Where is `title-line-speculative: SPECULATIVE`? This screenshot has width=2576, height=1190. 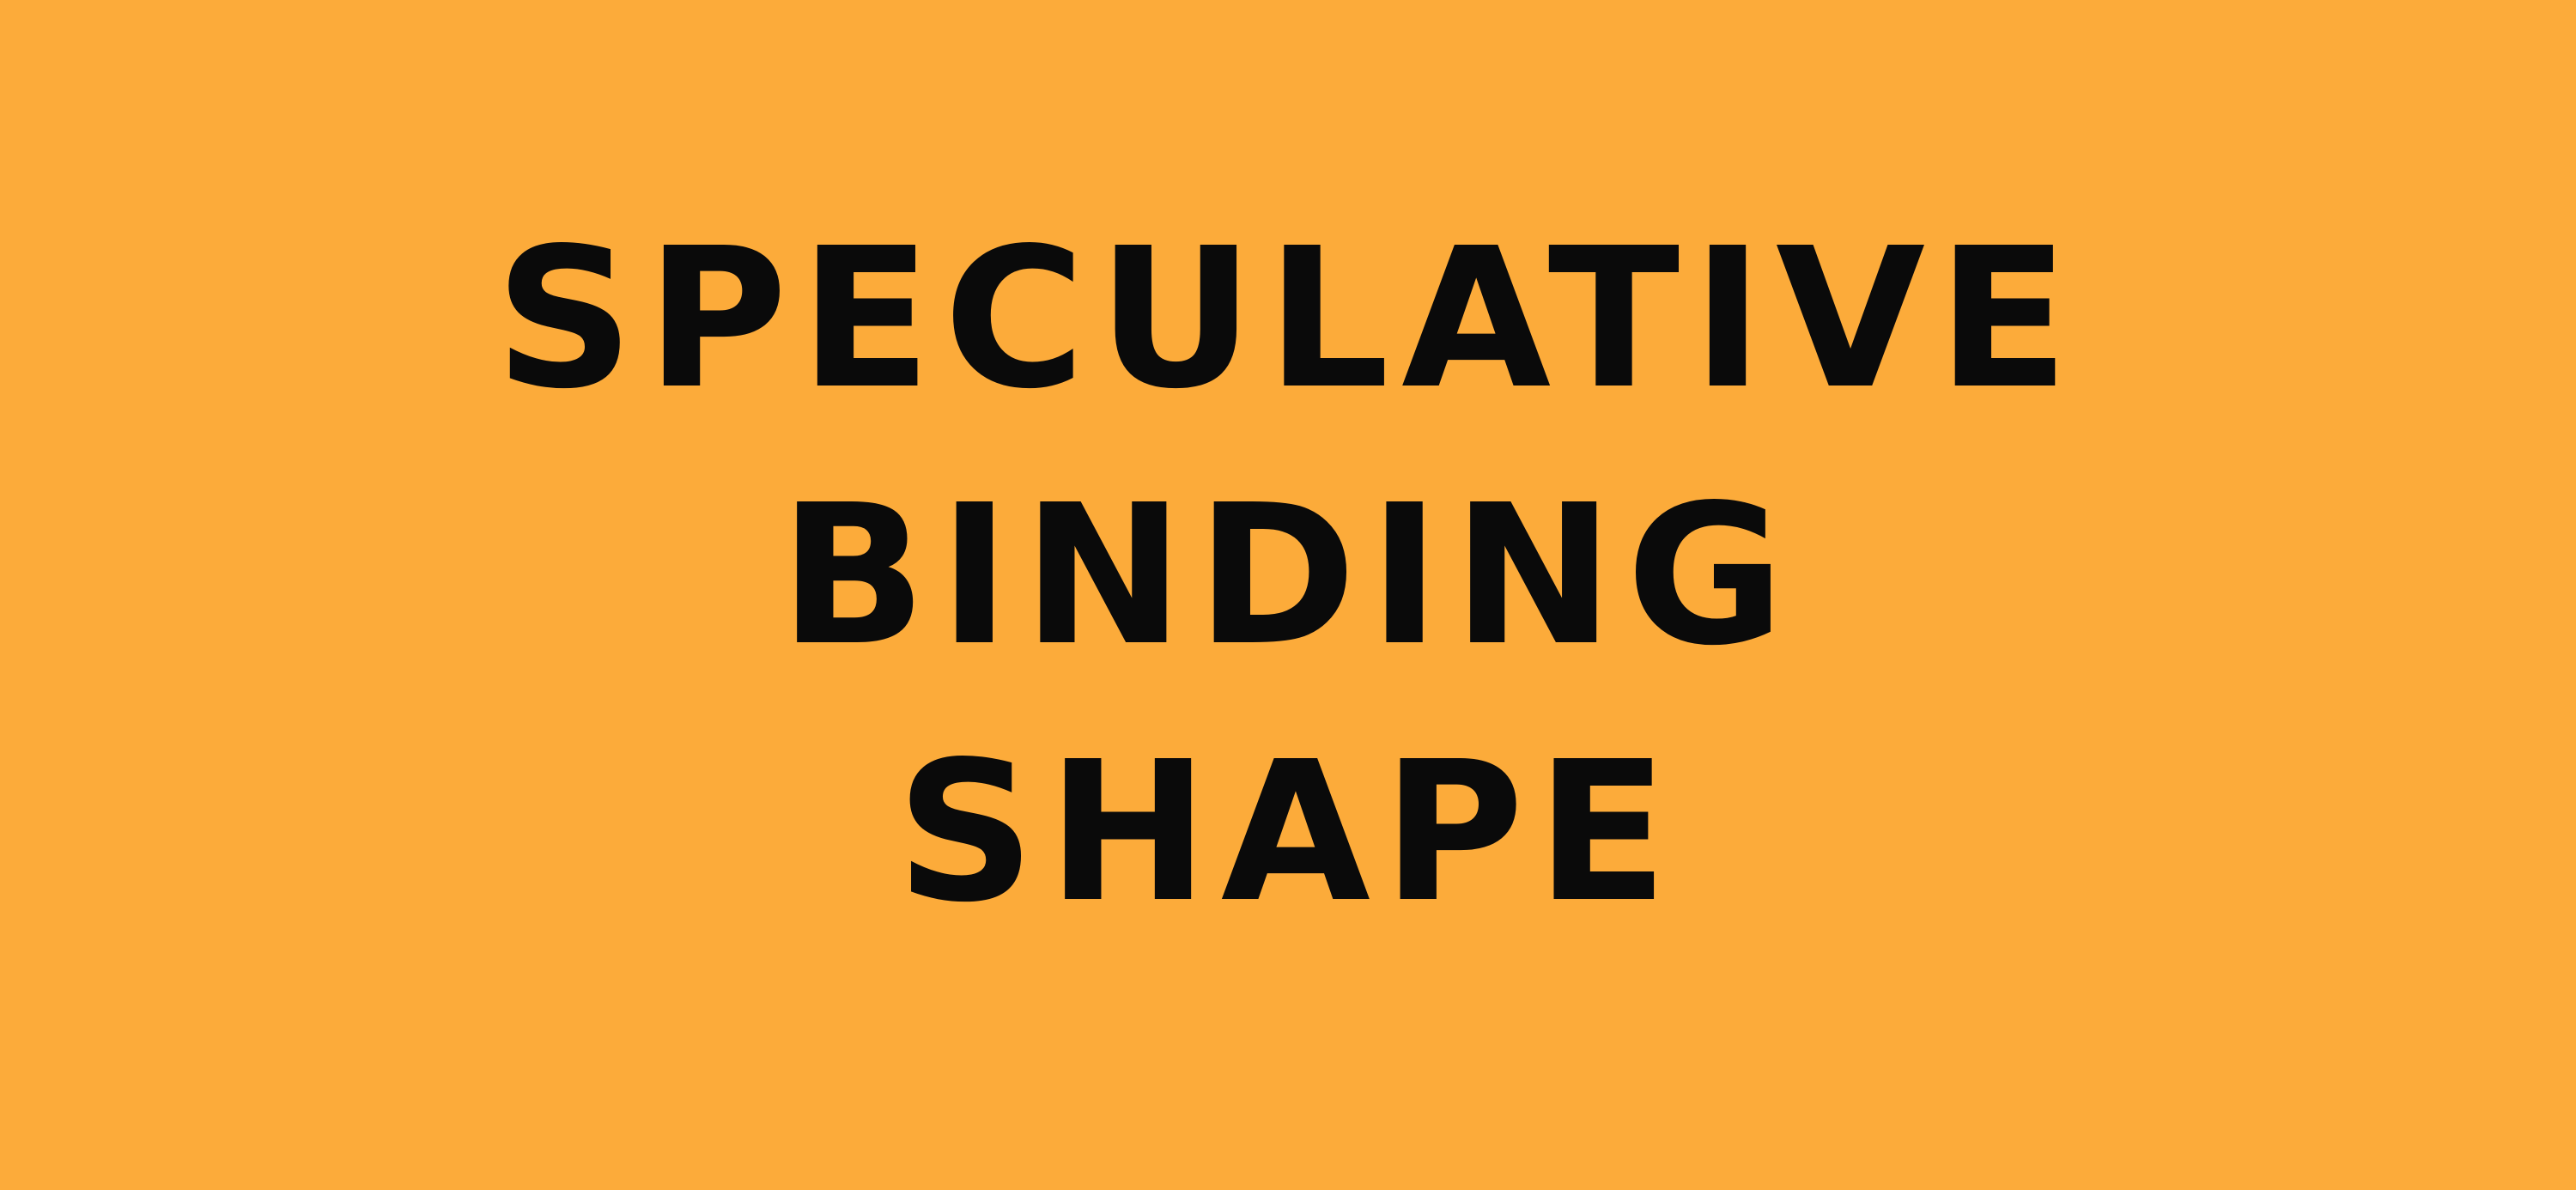 title-line-speculative: SPECULATIVE is located at coordinates (1288, 319).